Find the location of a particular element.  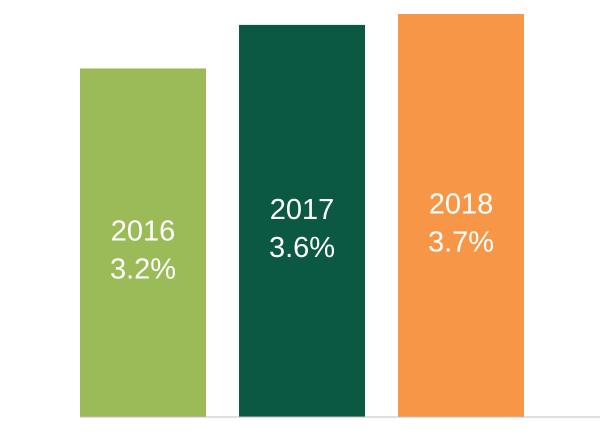

category-label-2018: 2018 is located at coordinates (461, 205).